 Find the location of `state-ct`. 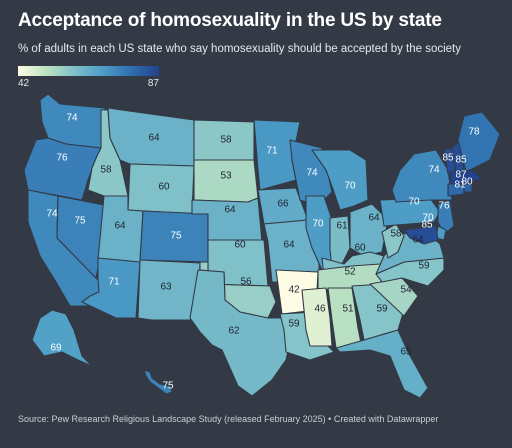

state-ct is located at coordinates (456, 190).